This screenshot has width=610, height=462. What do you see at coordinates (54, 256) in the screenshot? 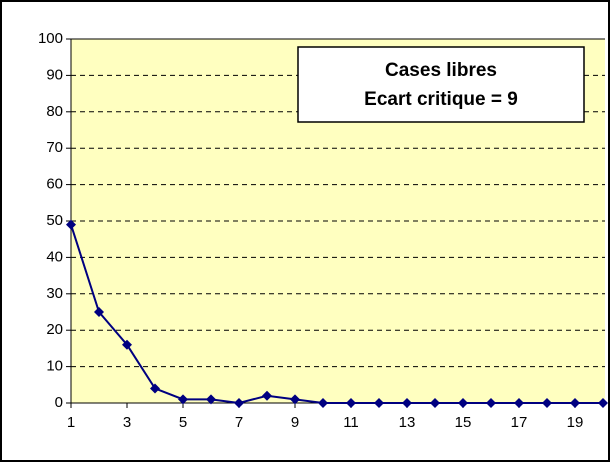
I see `y-tick-label: 40` at bounding box center [54, 256].